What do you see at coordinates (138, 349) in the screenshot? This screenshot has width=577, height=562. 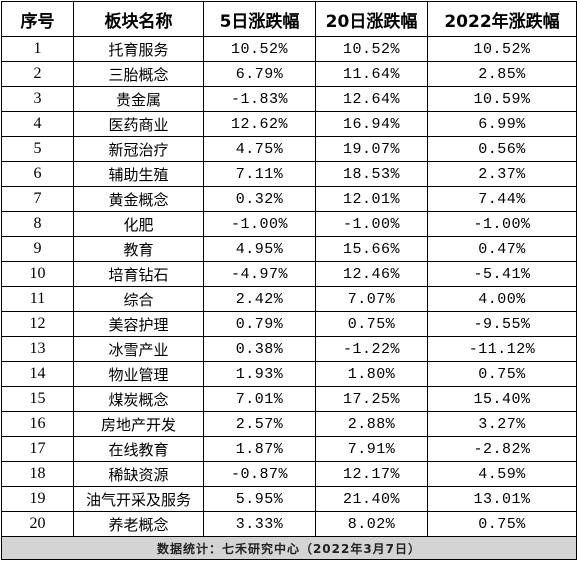 I see `cell-sector-name: 冰雪产业` at bounding box center [138, 349].